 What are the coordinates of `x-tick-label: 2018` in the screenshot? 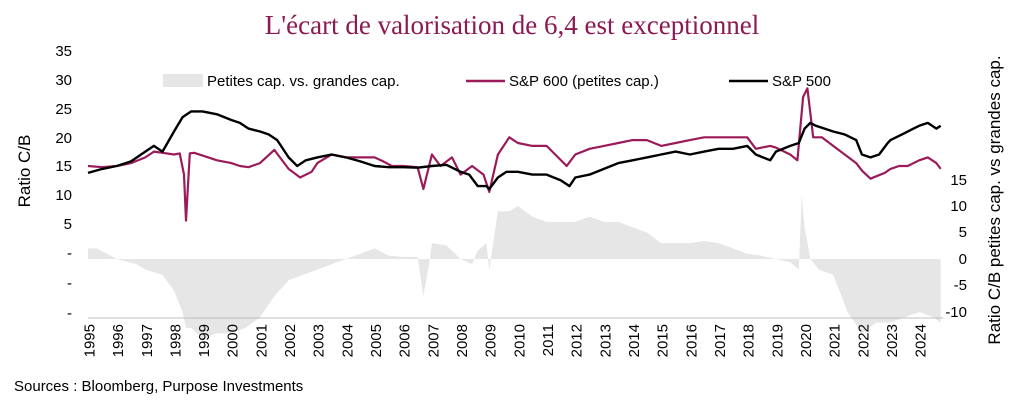 It's located at (749, 340).